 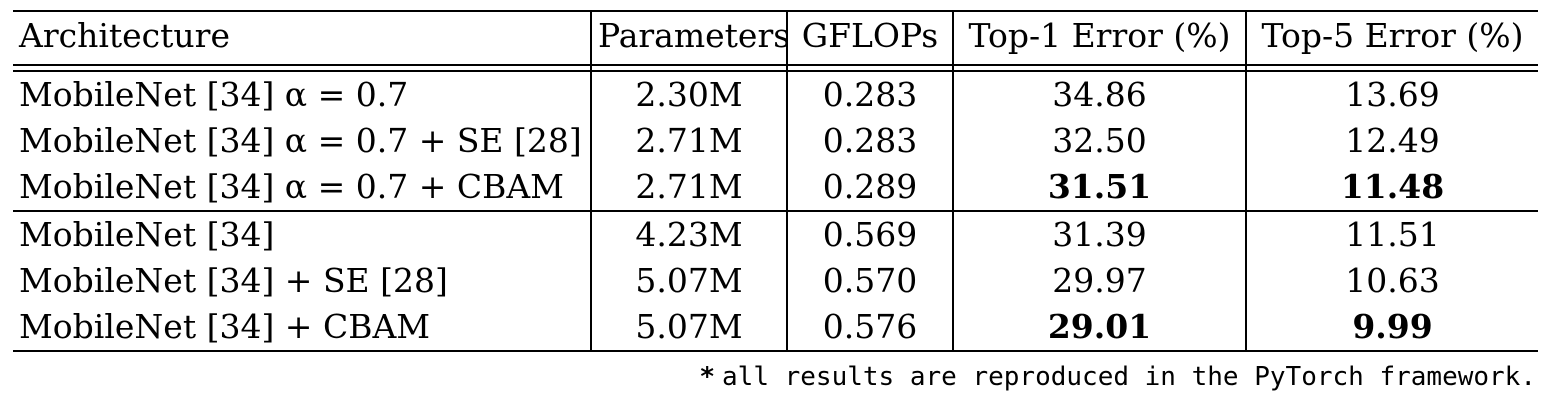 I want to click on header-top5-error: Top-5 Error (%), so click(x=1392, y=35).